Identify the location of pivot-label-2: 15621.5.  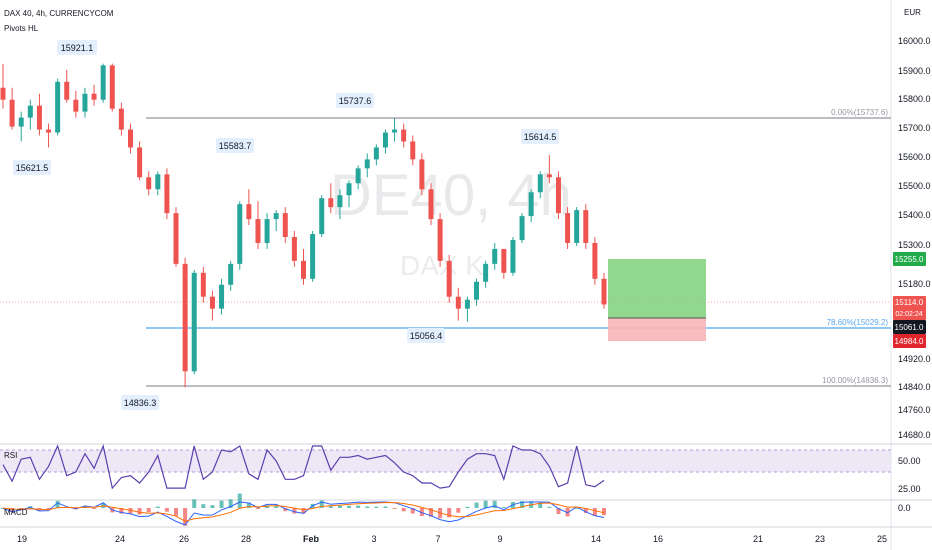
(32, 167).